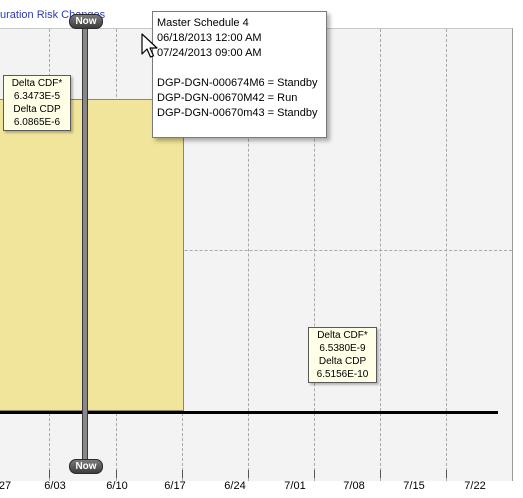 The height and width of the screenshot is (498, 523). What do you see at coordinates (86, 21) in the screenshot?
I see `now-marker-badge-top: Now` at bounding box center [86, 21].